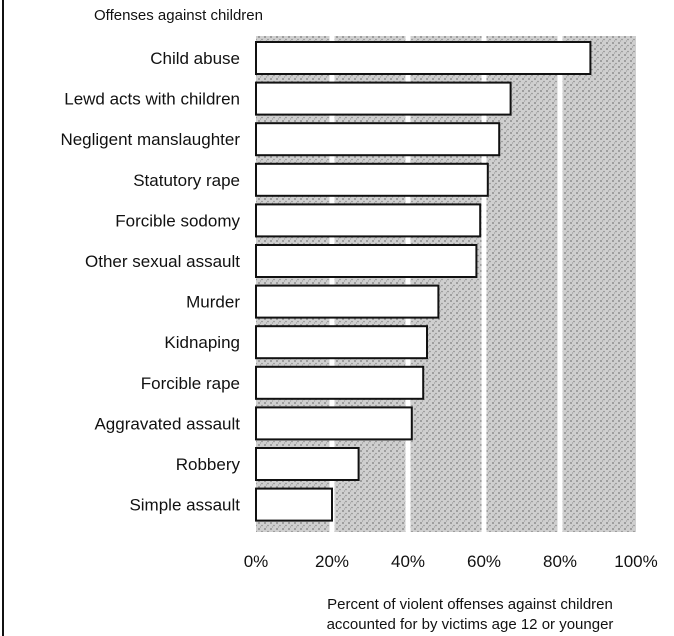 The height and width of the screenshot is (636, 674). I want to click on category-label: Lewd acts with children, so click(152, 99).